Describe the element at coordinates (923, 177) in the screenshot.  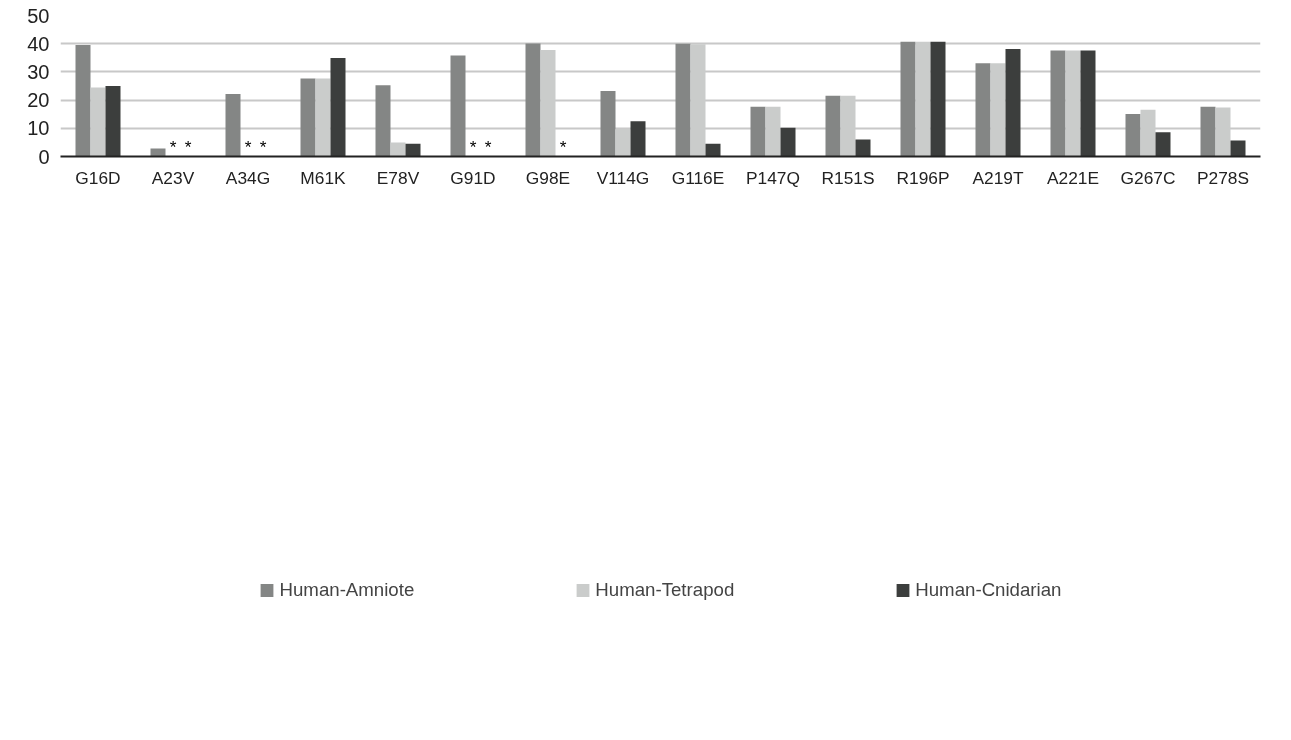
I see `x-tick-label: R196P` at that location.